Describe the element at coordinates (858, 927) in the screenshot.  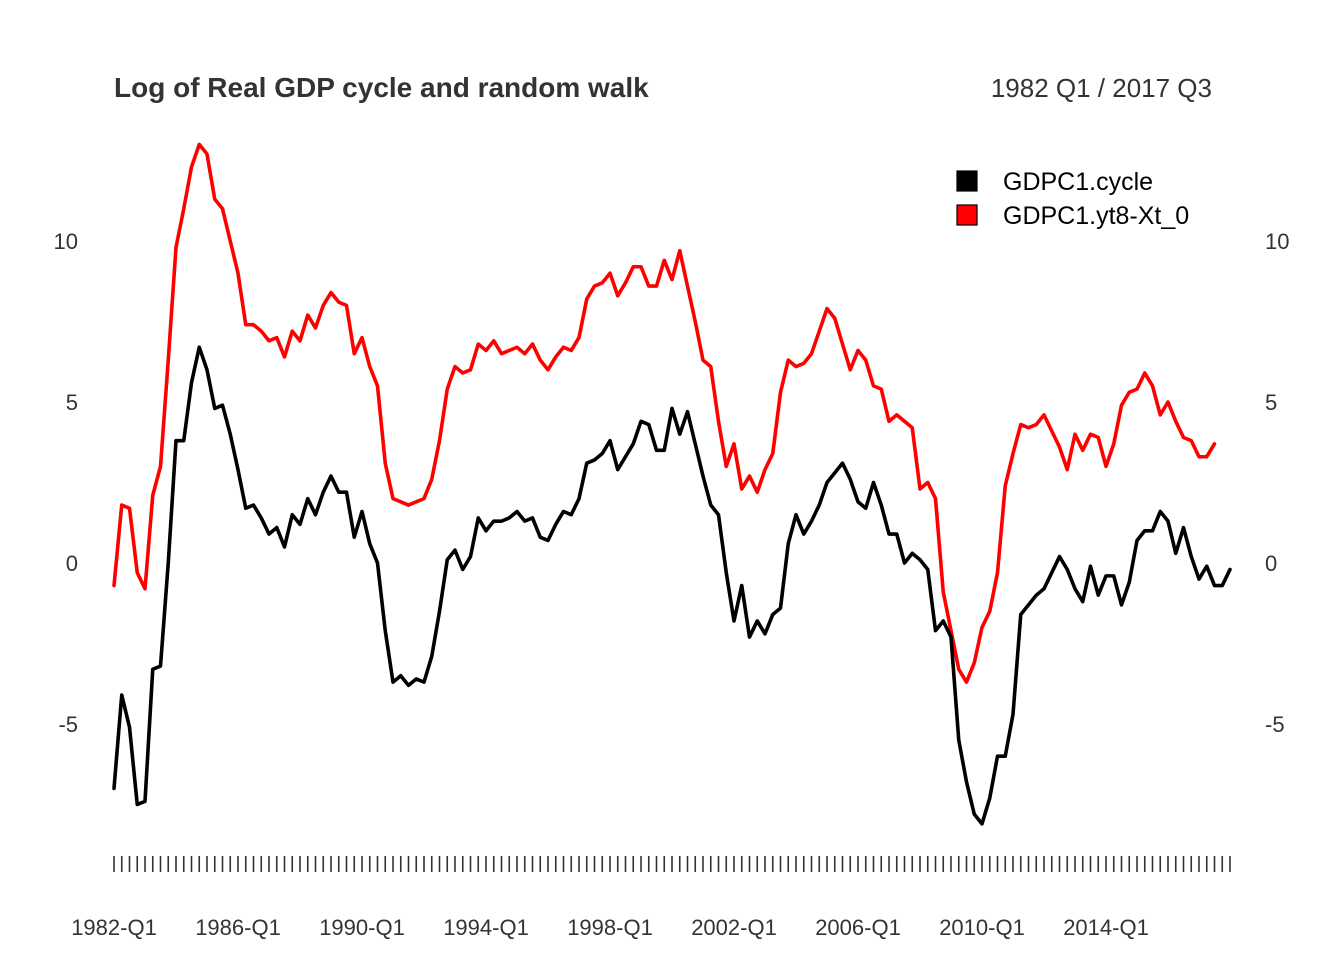
I see `x-tick-label: 2006-Q1` at that location.